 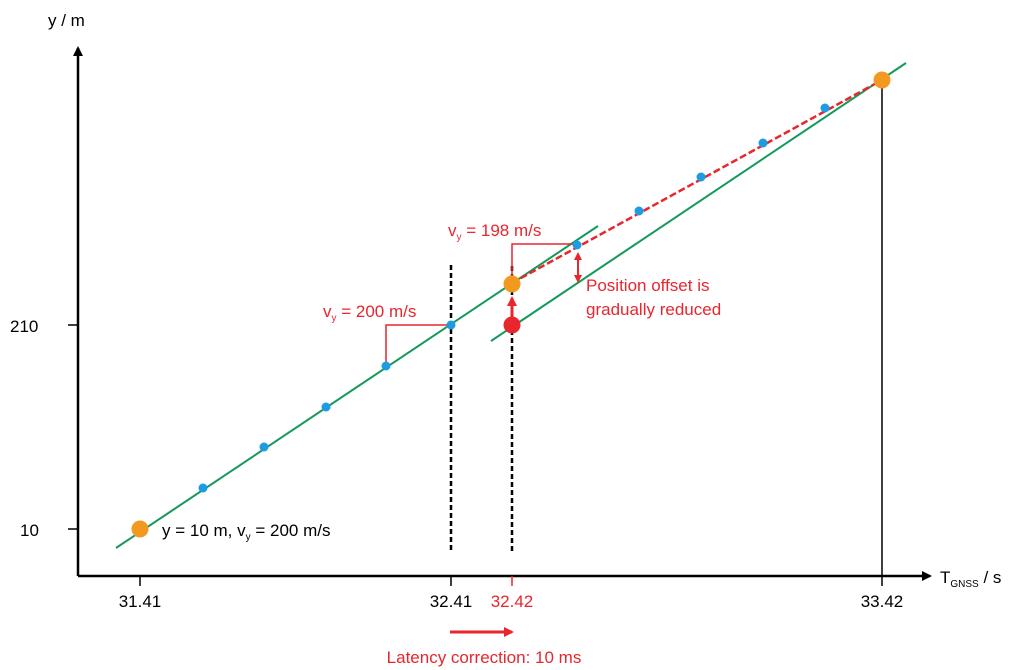 I want to click on velocity-label-200: vy = 200 m/s, so click(x=369, y=313).